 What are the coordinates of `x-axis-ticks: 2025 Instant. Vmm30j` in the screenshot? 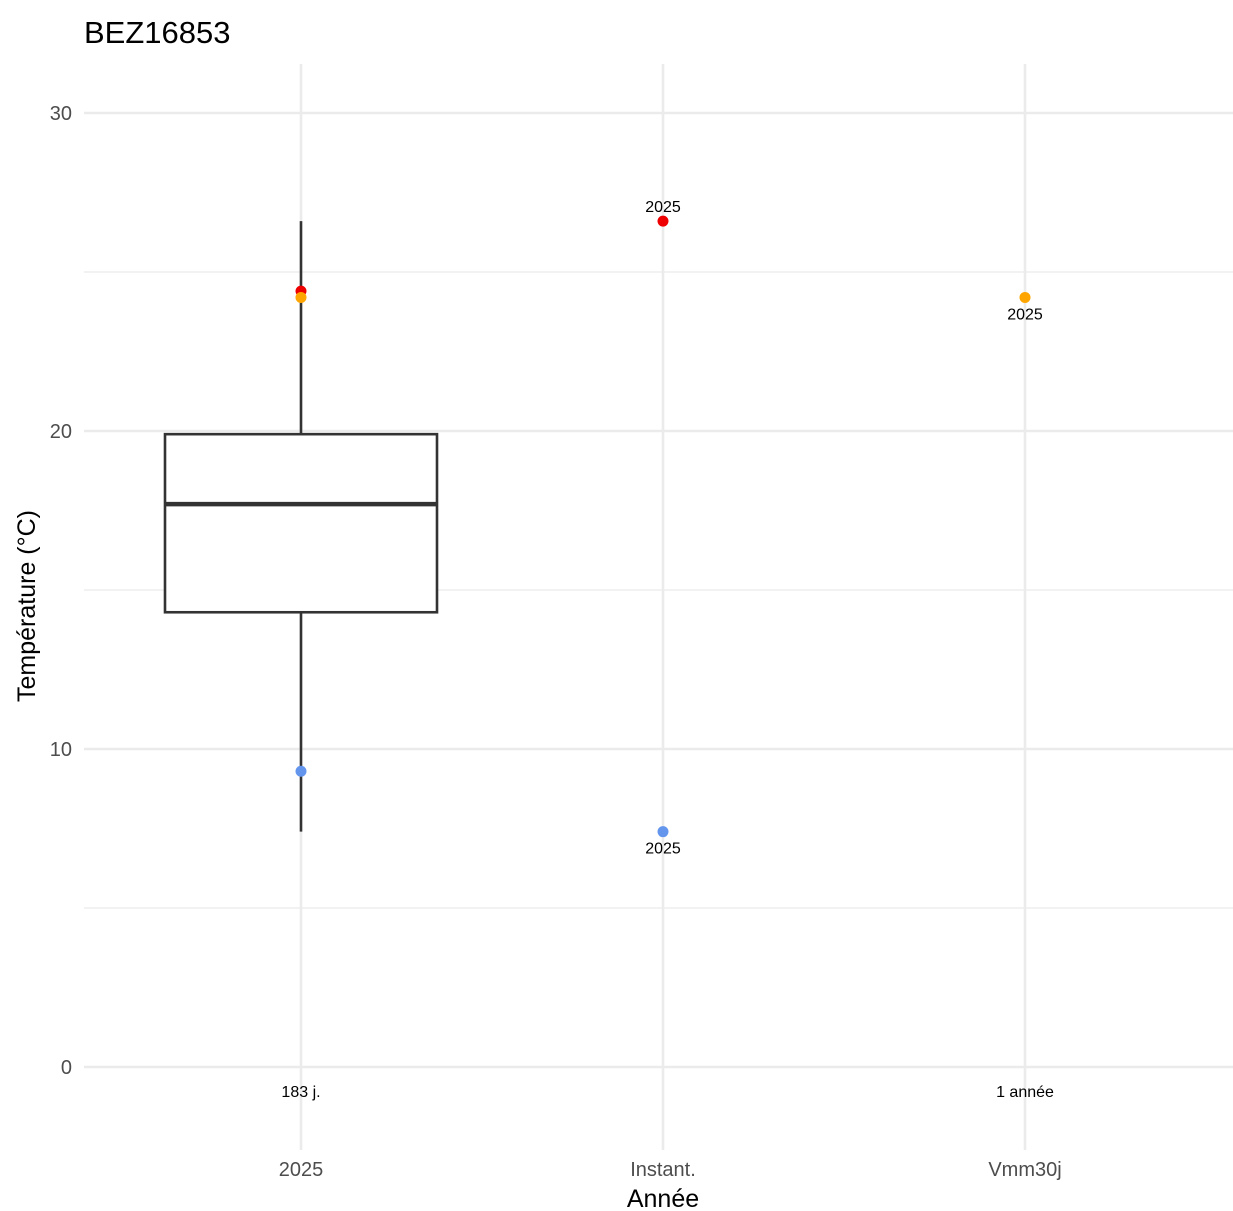 It's located at (670, 1170).